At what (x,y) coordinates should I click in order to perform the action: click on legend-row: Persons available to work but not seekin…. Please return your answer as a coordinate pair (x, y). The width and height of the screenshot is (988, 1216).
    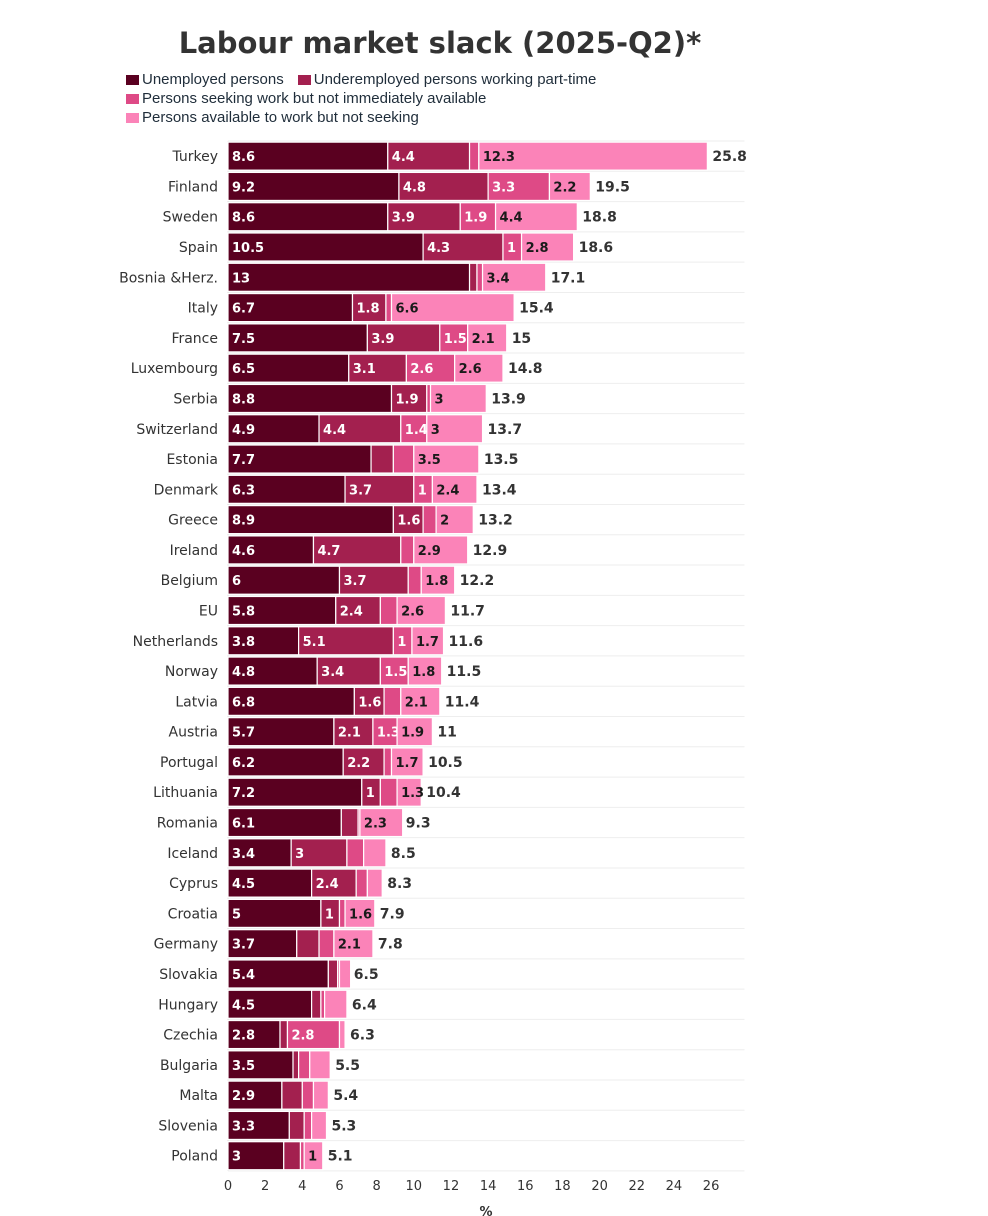
    Looking at the image, I should click on (446, 117).